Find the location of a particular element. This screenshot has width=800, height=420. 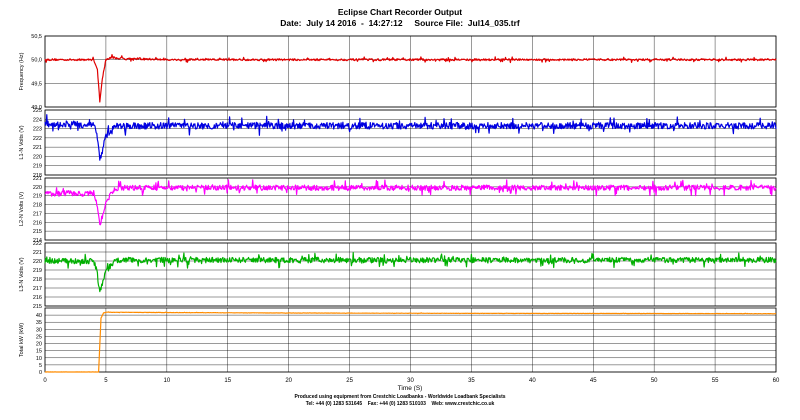

y-tick-label: 5 is located at coordinates (40, 366).